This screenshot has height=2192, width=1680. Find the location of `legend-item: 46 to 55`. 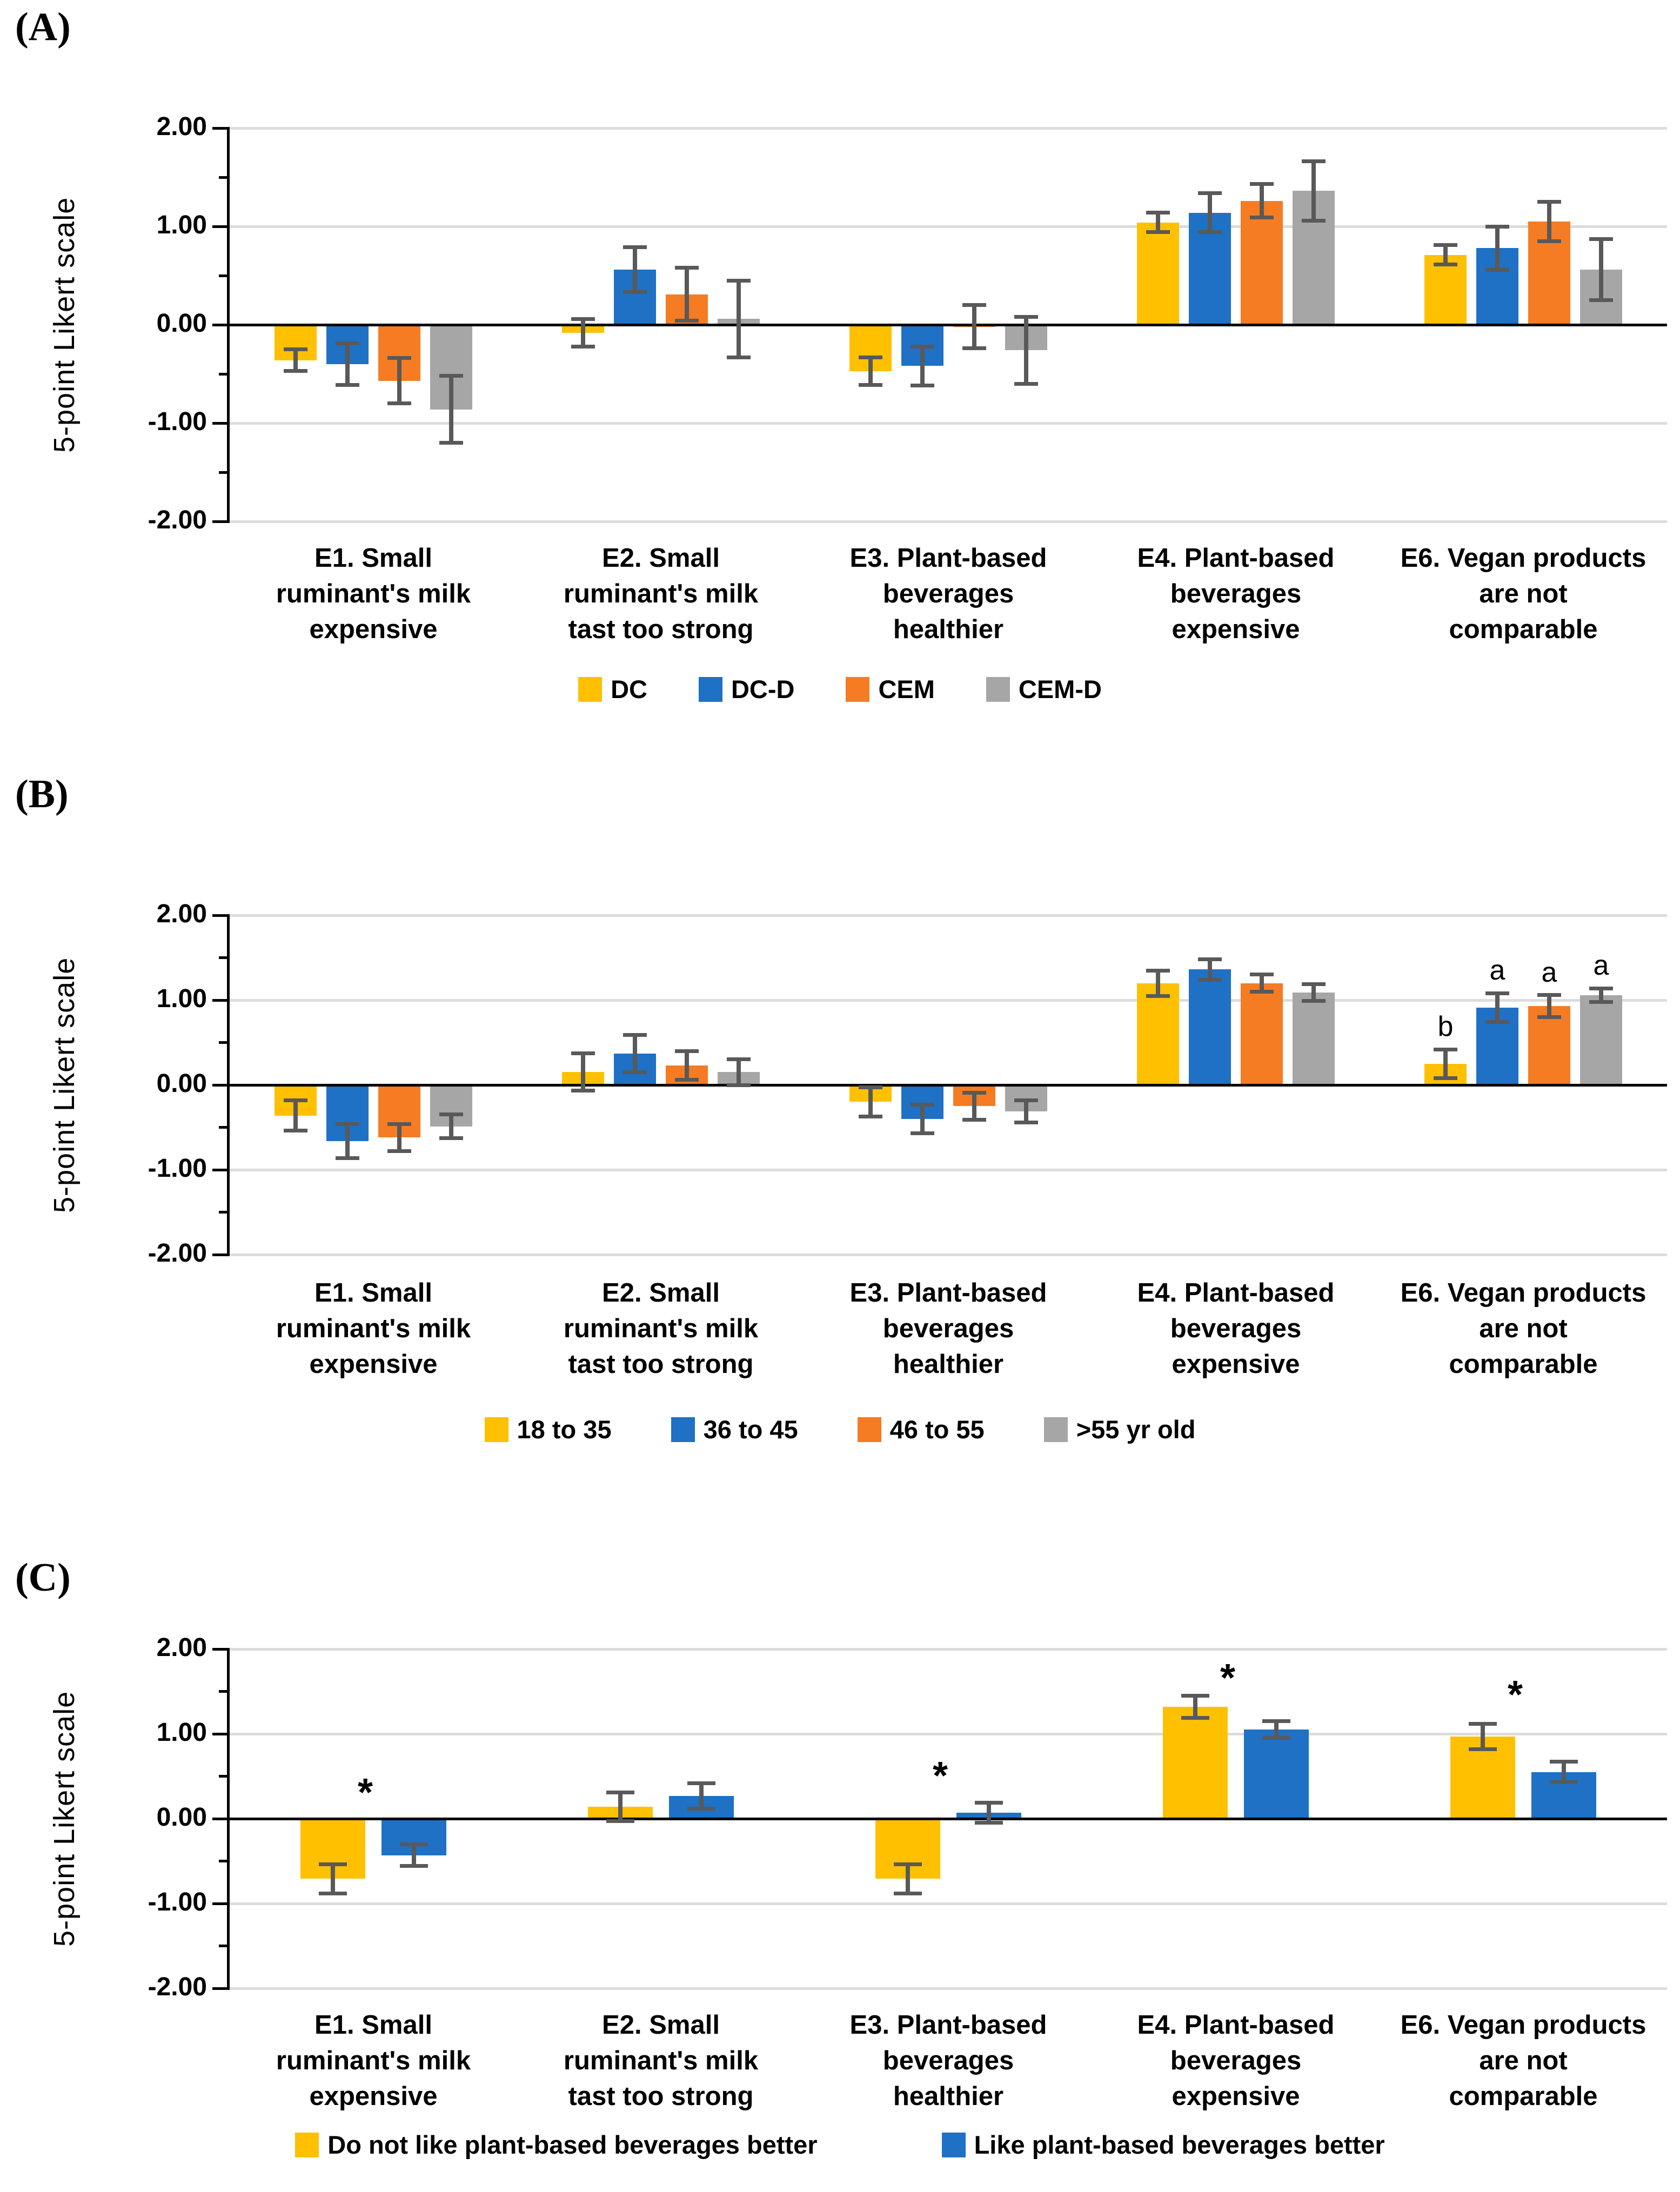

legend-item: 46 to 55 is located at coordinates (921, 1429).